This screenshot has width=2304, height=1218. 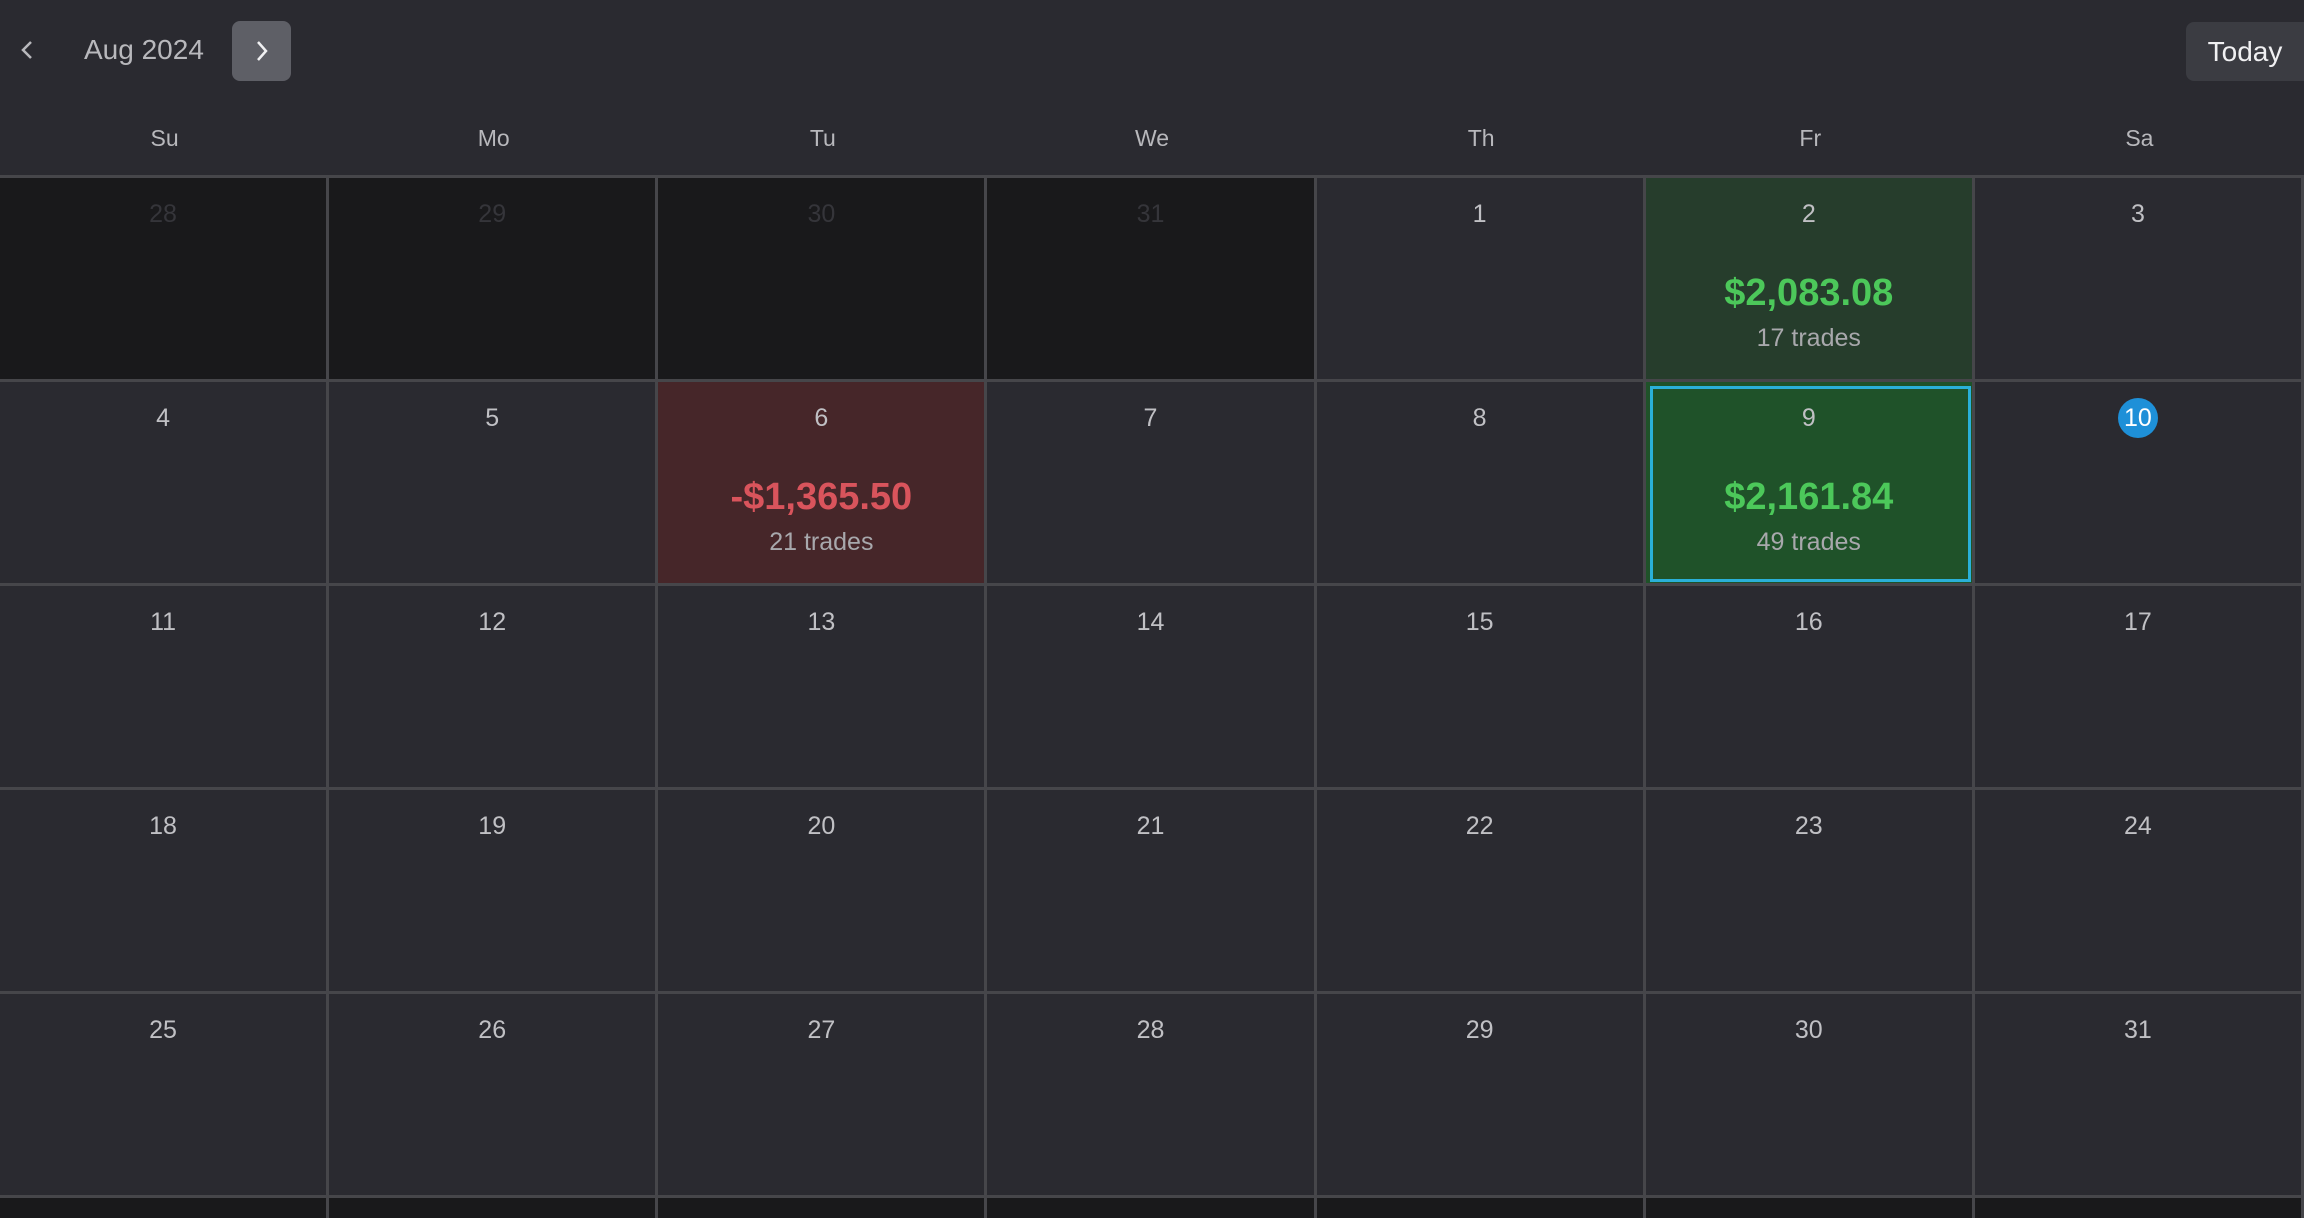 I want to click on day-cell: 2 $2,083.08 17 trades, so click(x=1810, y=280).